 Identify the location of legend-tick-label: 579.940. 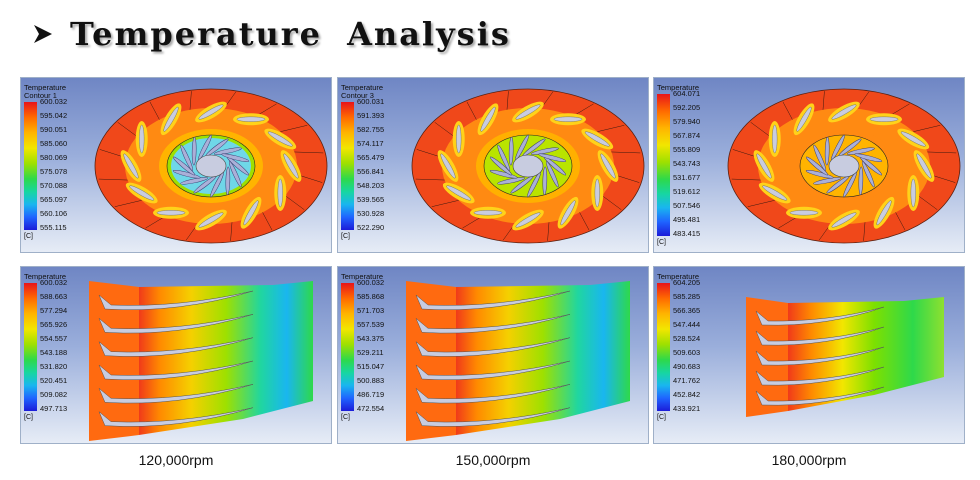
(687, 121).